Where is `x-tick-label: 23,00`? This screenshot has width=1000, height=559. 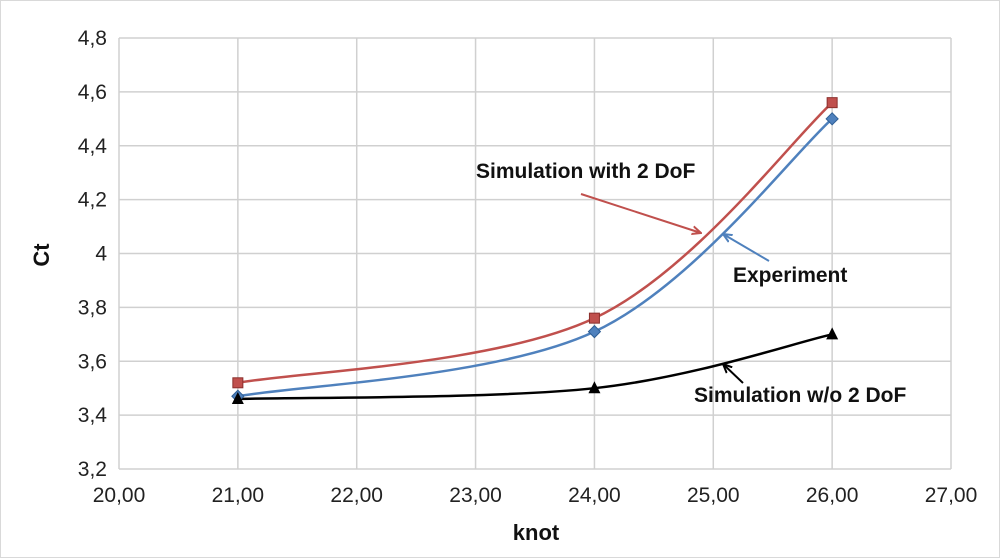 x-tick-label: 23,00 is located at coordinates (475, 495).